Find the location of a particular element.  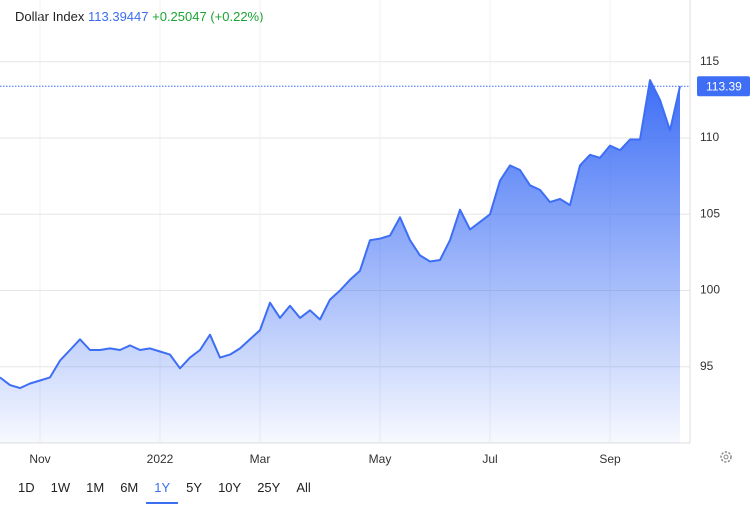

change: +0.25047 (+0.22%) is located at coordinates (208, 16).